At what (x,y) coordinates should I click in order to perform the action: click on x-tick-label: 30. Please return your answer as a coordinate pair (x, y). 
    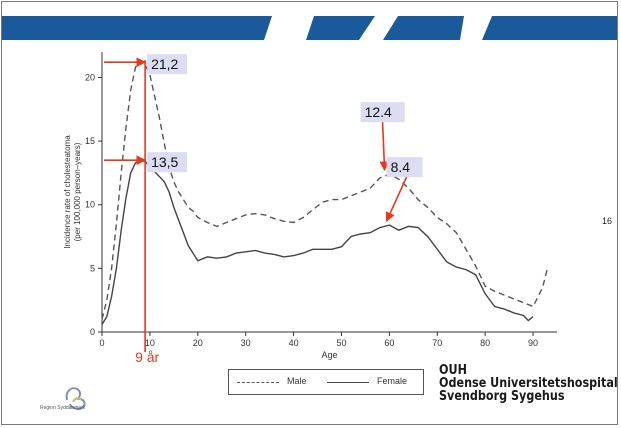
    Looking at the image, I should click on (246, 343).